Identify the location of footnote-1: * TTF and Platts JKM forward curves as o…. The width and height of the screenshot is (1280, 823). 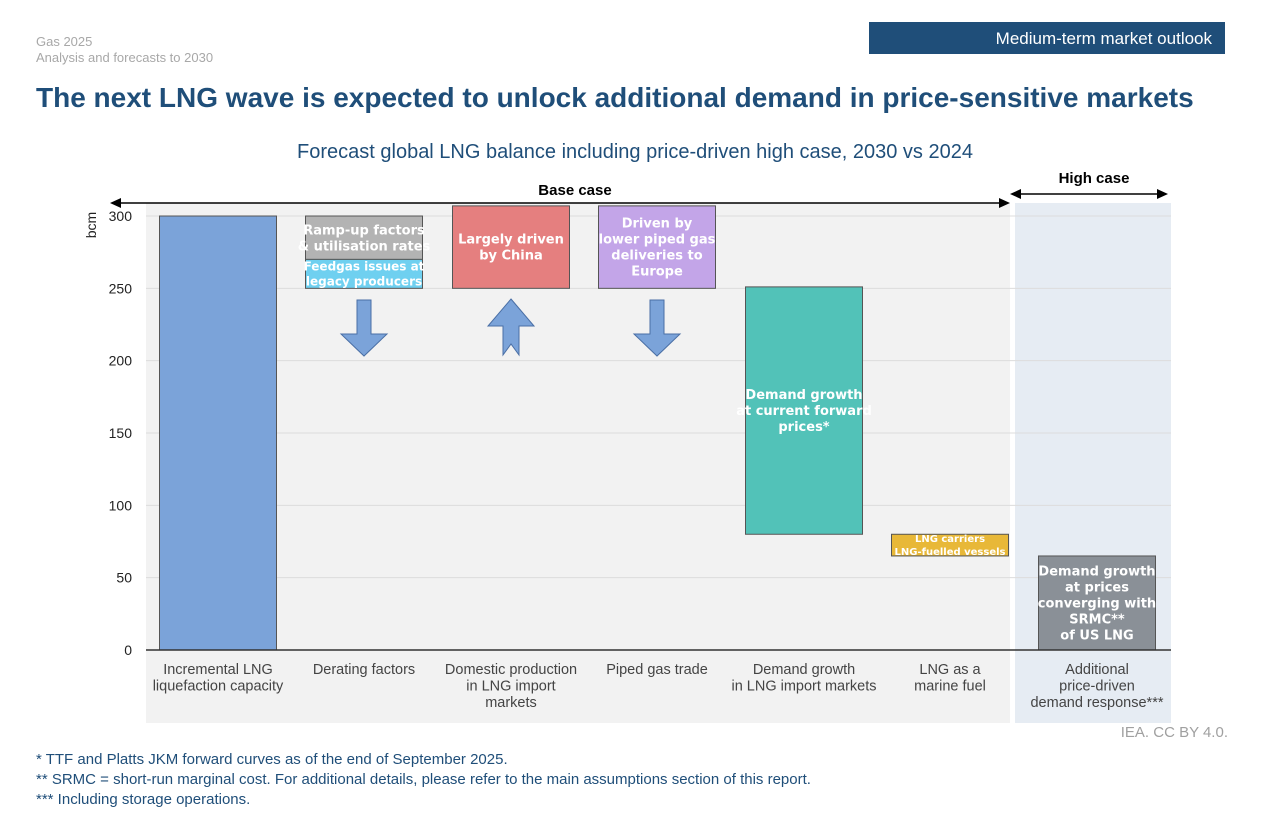
(272, 759).